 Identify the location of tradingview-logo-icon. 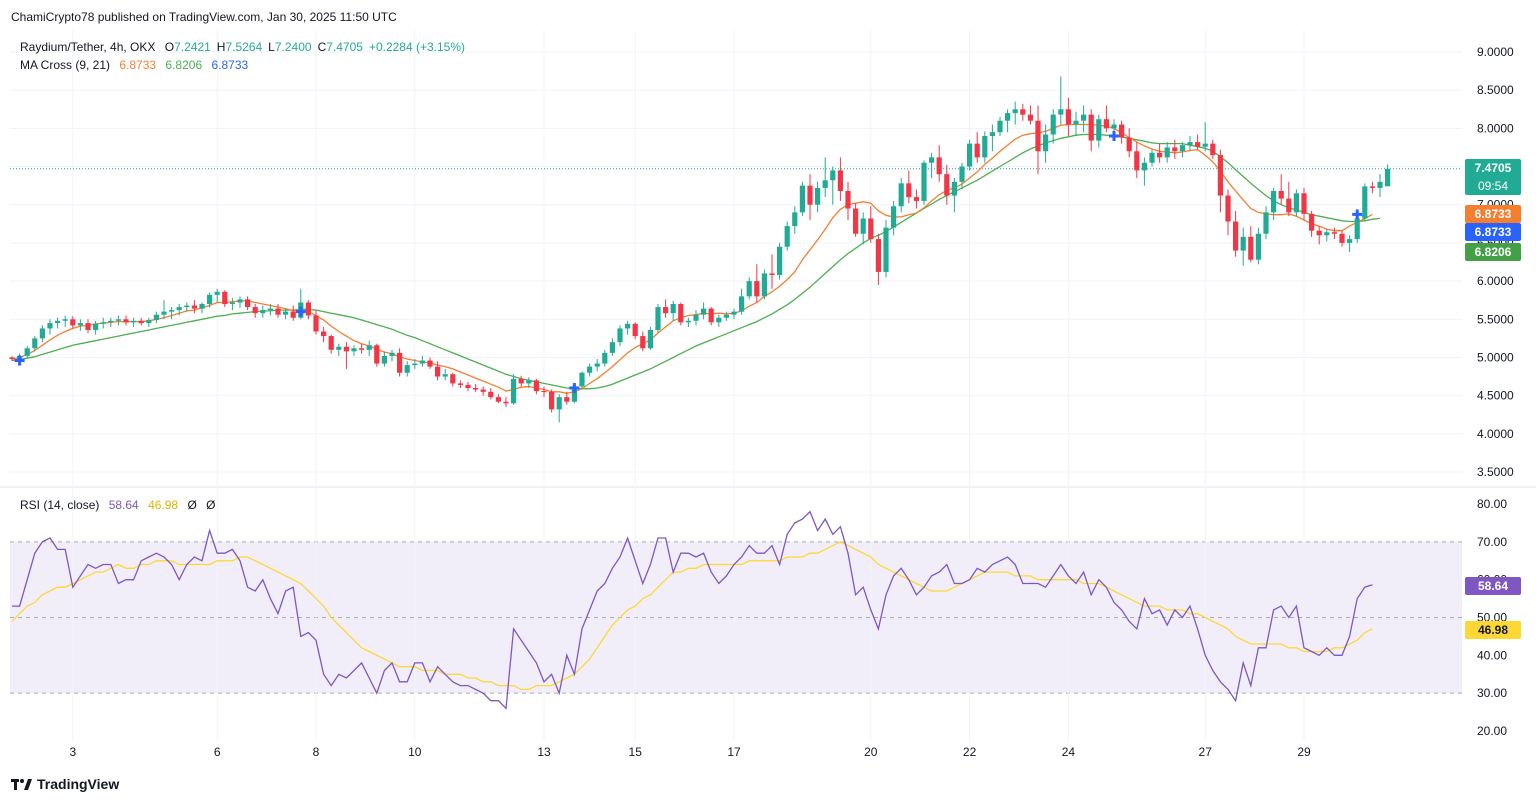
(21, 784).